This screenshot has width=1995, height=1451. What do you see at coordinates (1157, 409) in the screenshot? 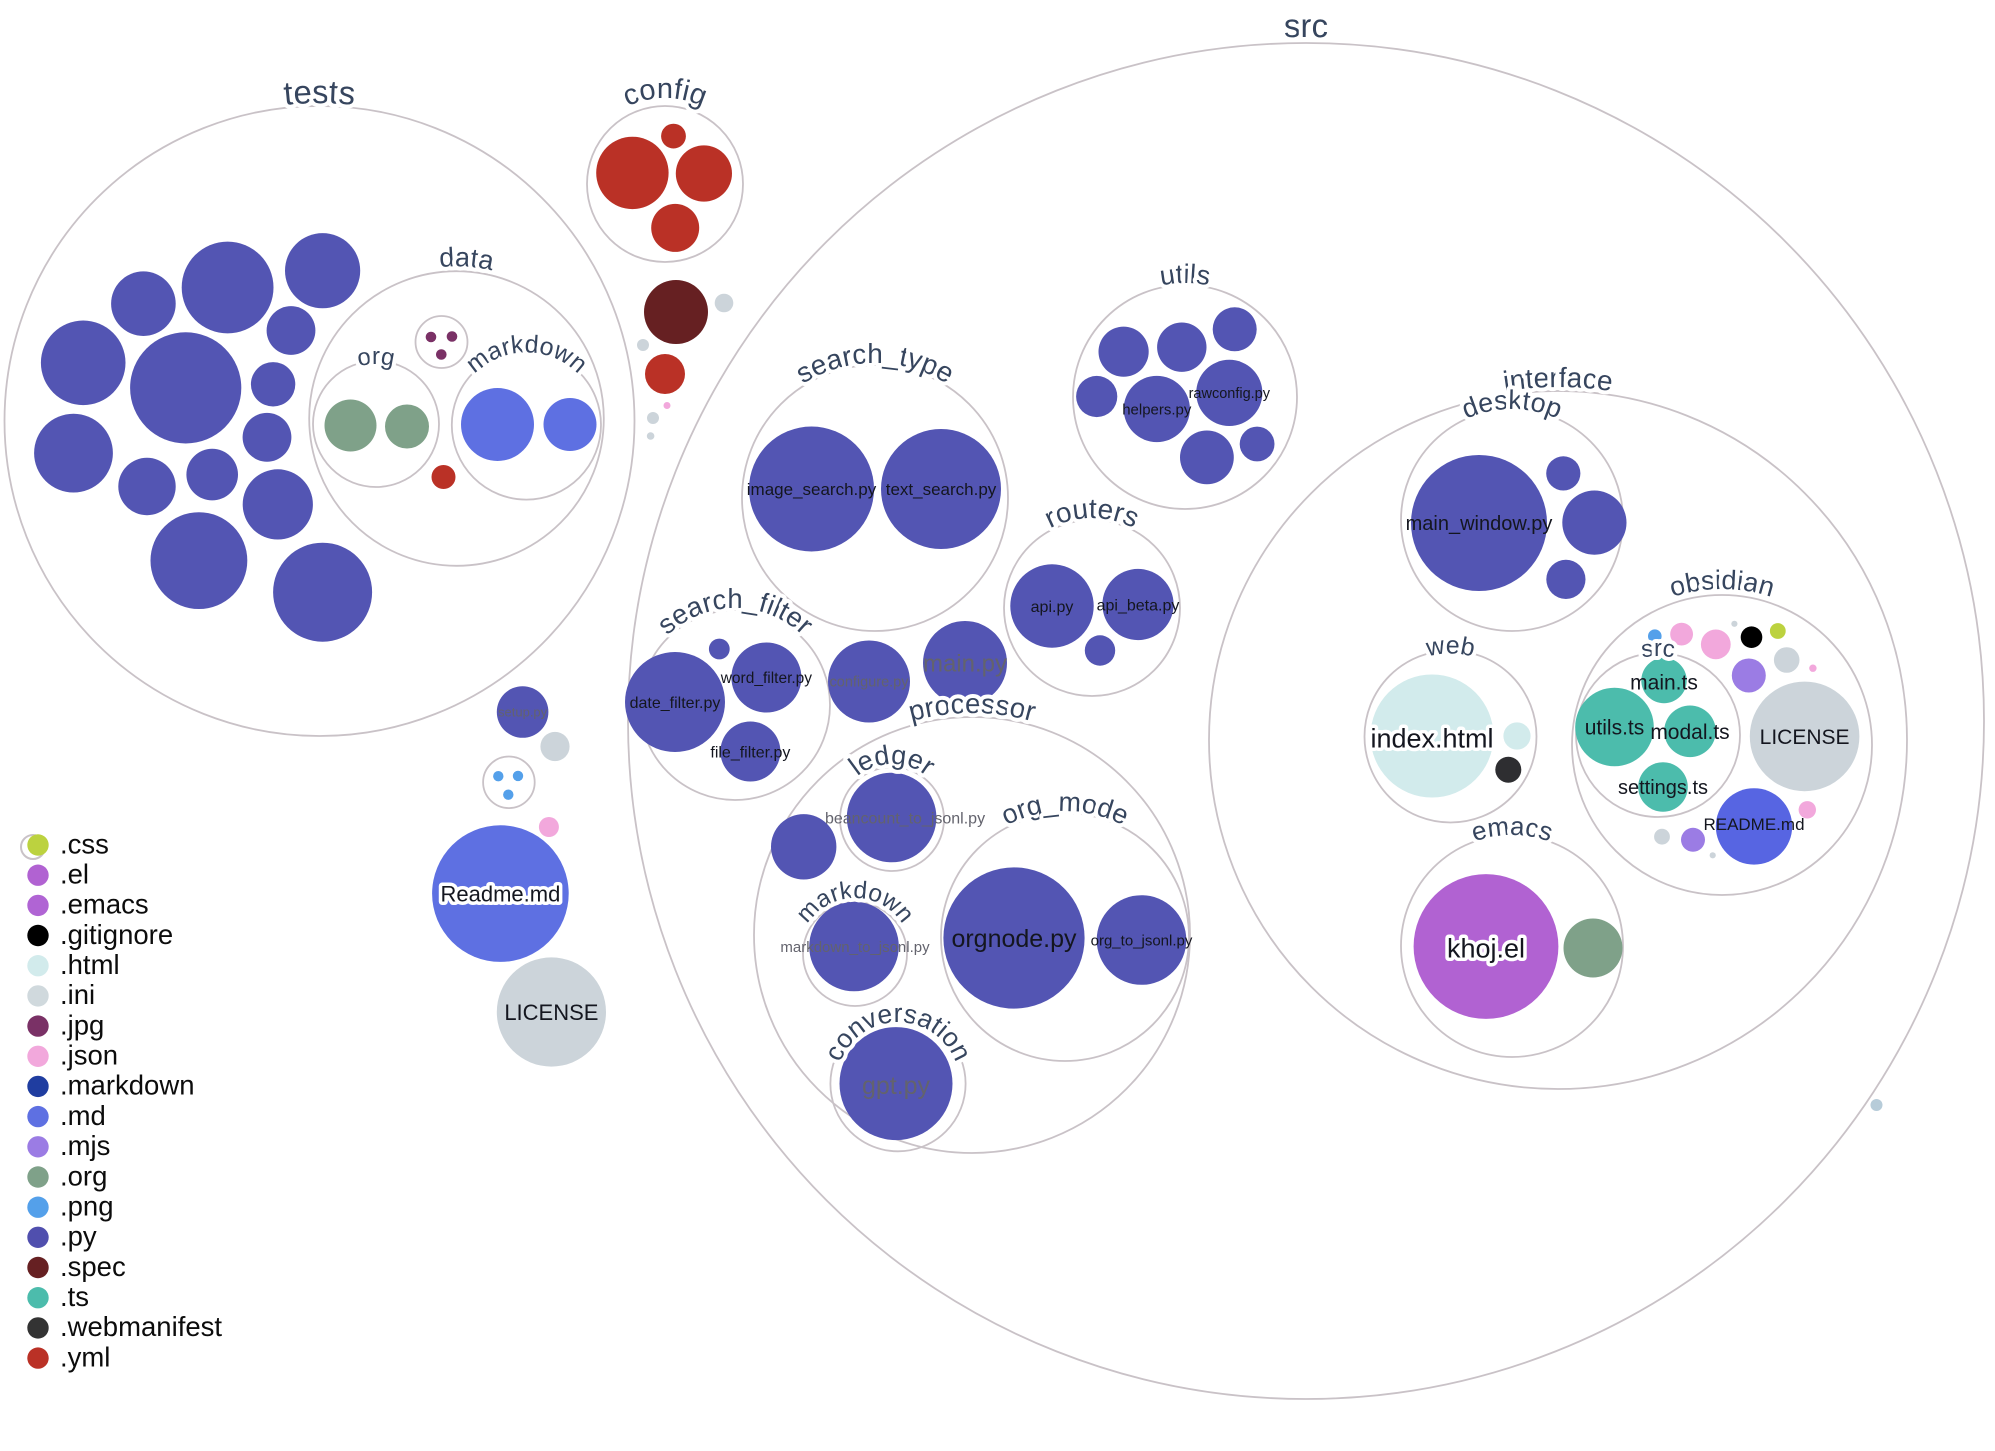
I see `svg-text: helpers.py` at bounding box center [1157, 409].